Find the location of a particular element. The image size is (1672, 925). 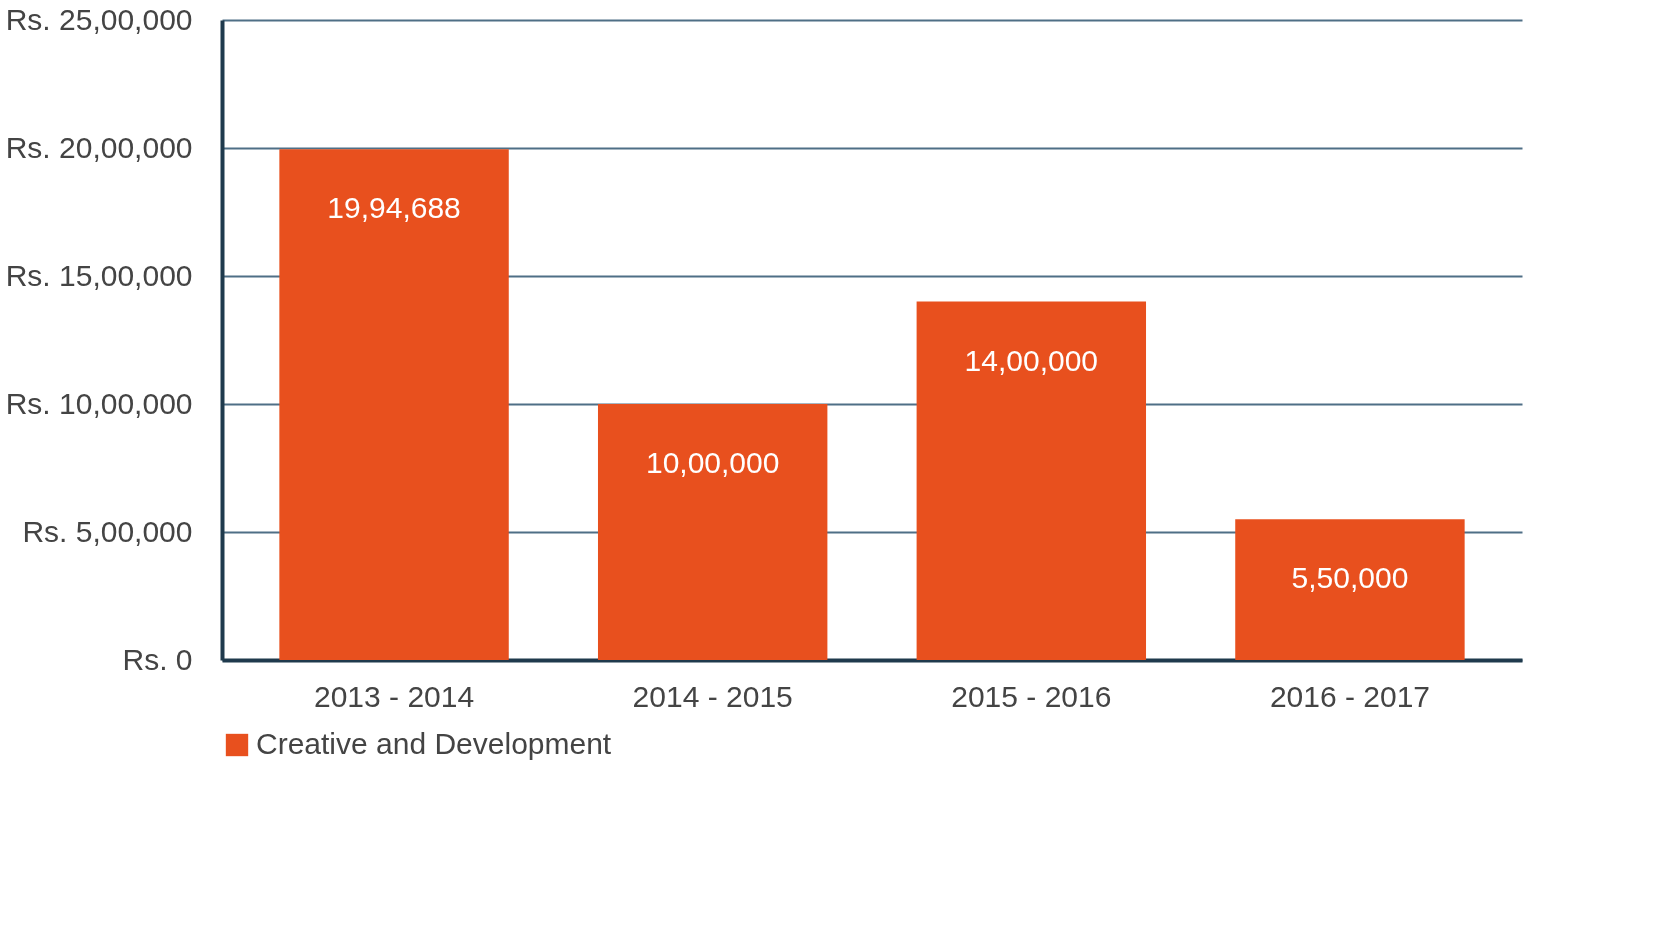

x-tick-label: 2016 - 2017 is located at coordinates (1350, 696).